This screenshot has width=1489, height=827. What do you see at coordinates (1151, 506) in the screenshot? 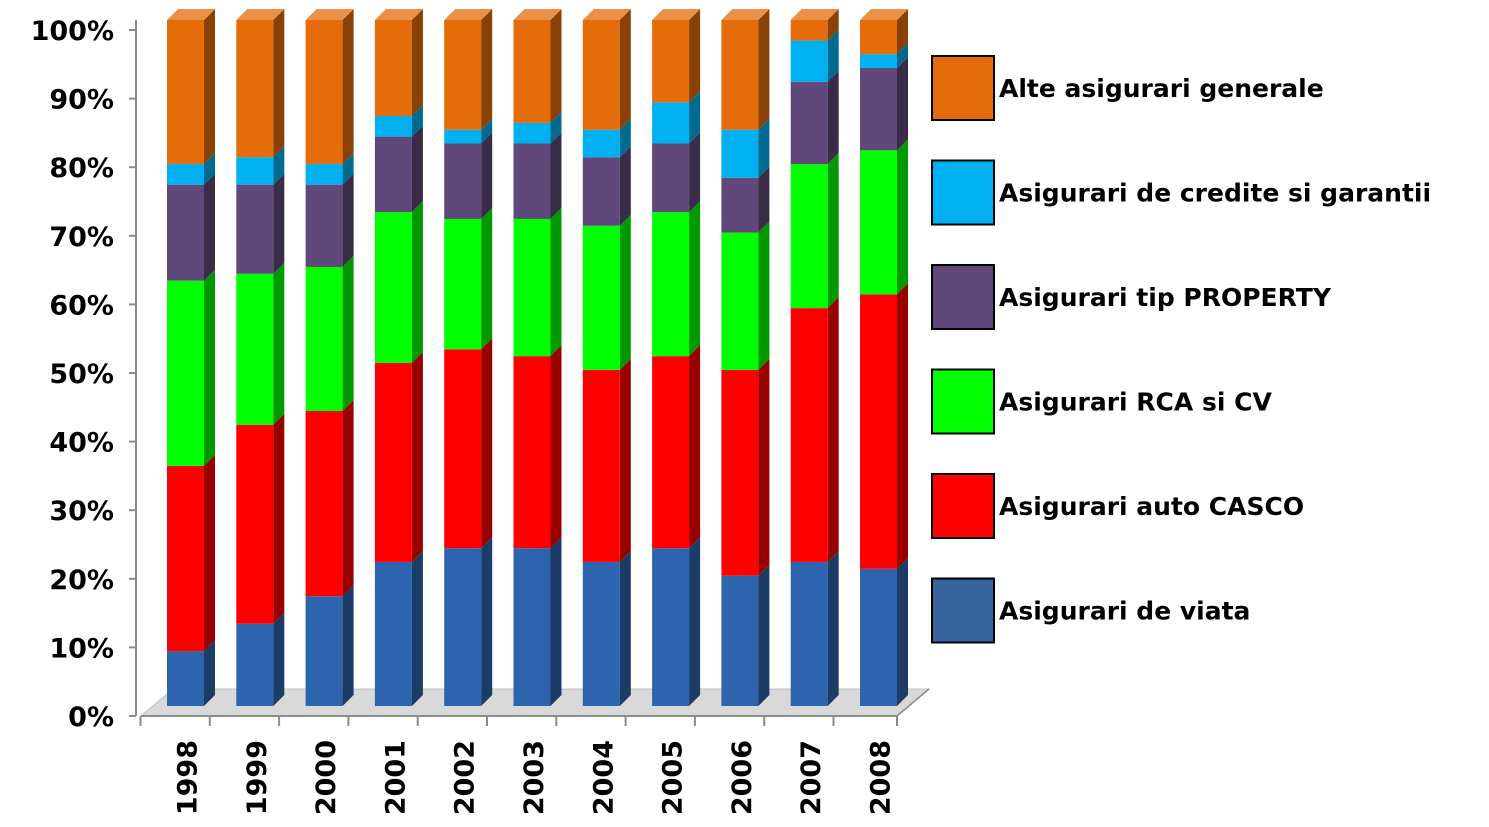
I see `legend-label: Asigurari auto CASCO` at bounding box center [1151, 506].